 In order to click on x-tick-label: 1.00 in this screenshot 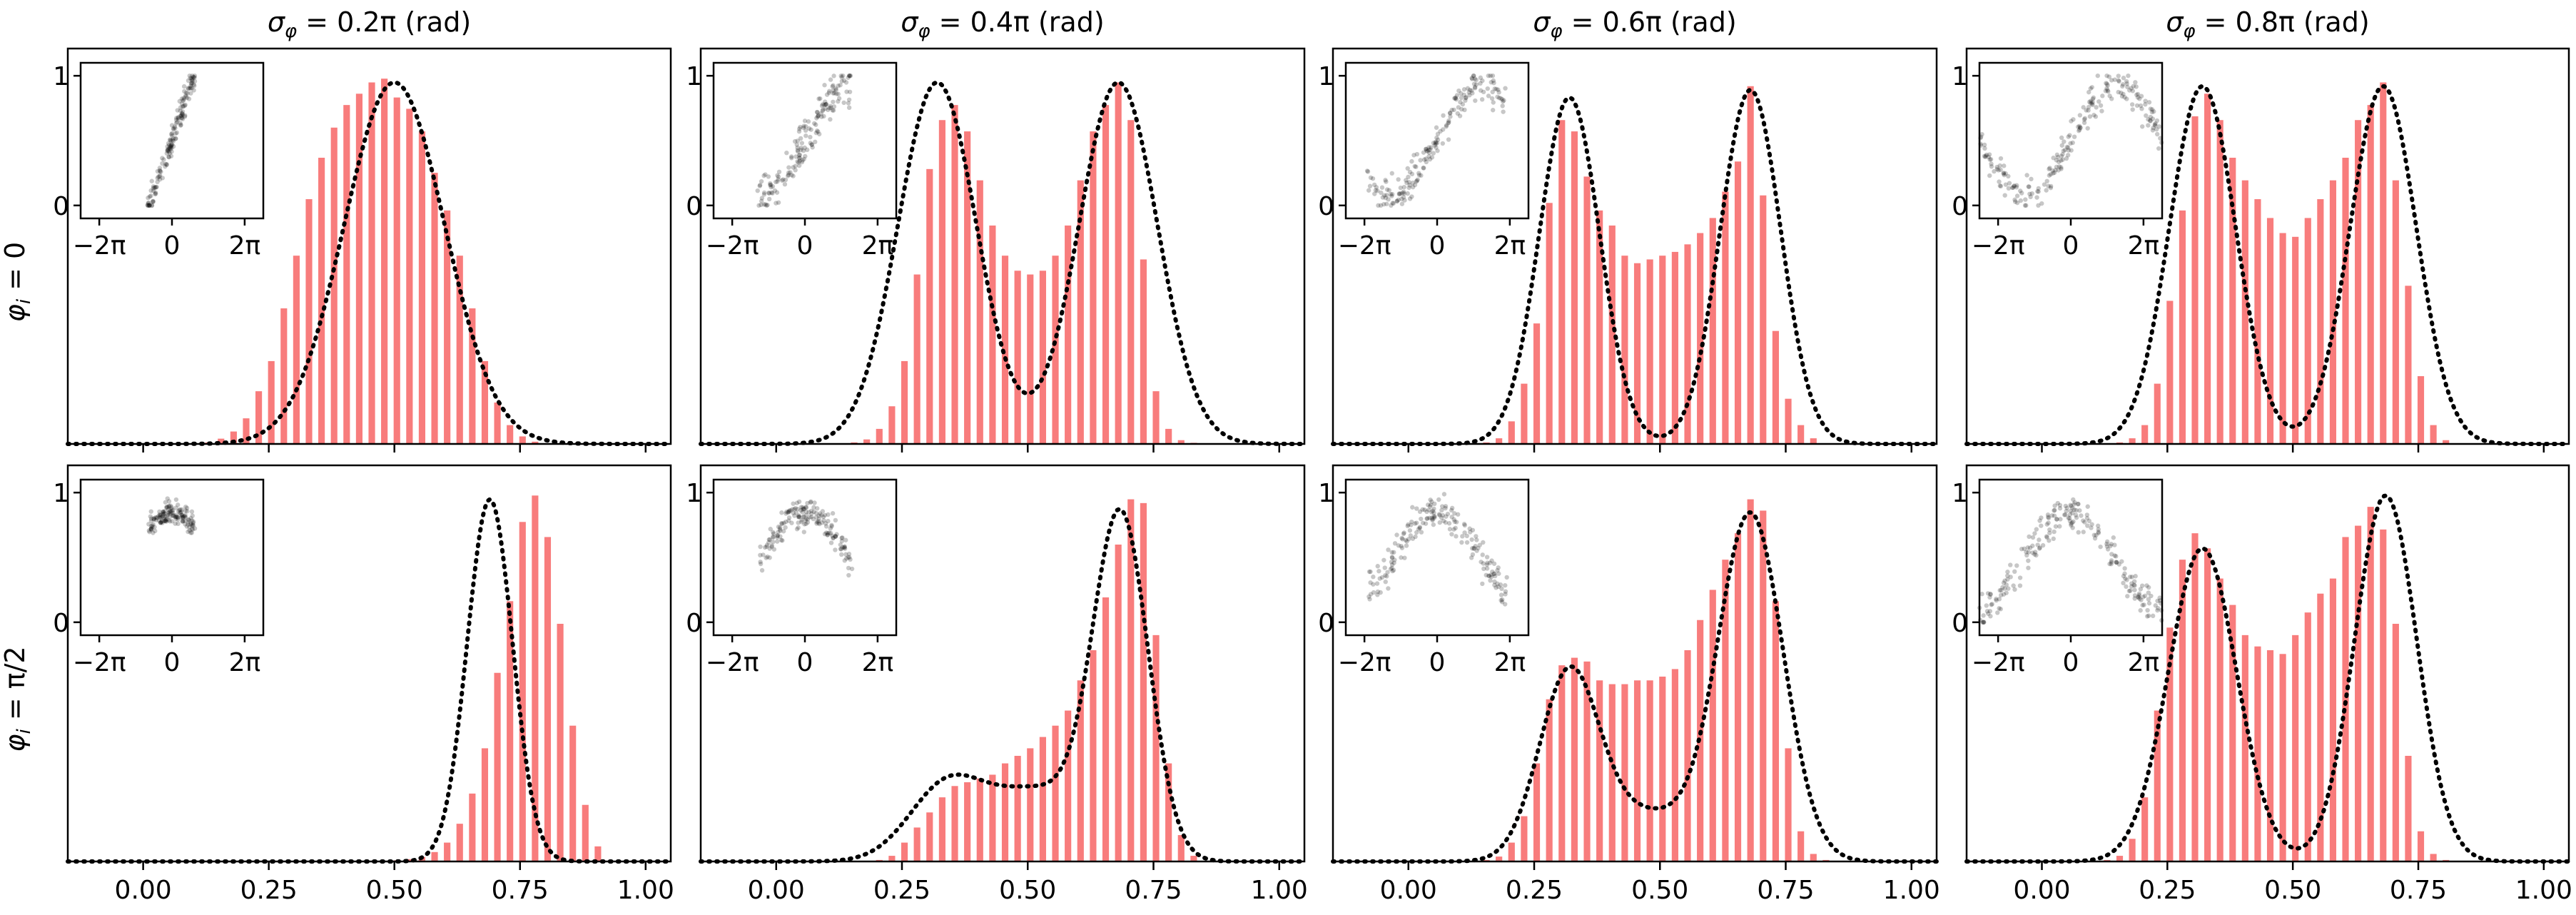, I will do `click(1279, 891)`.